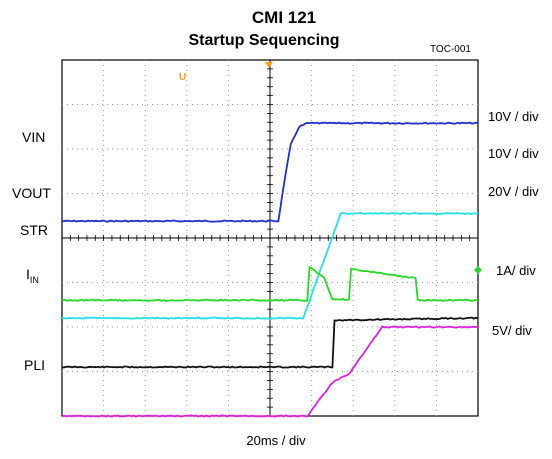  I want to click on figure-id: TOC-001, so click(450, 49).